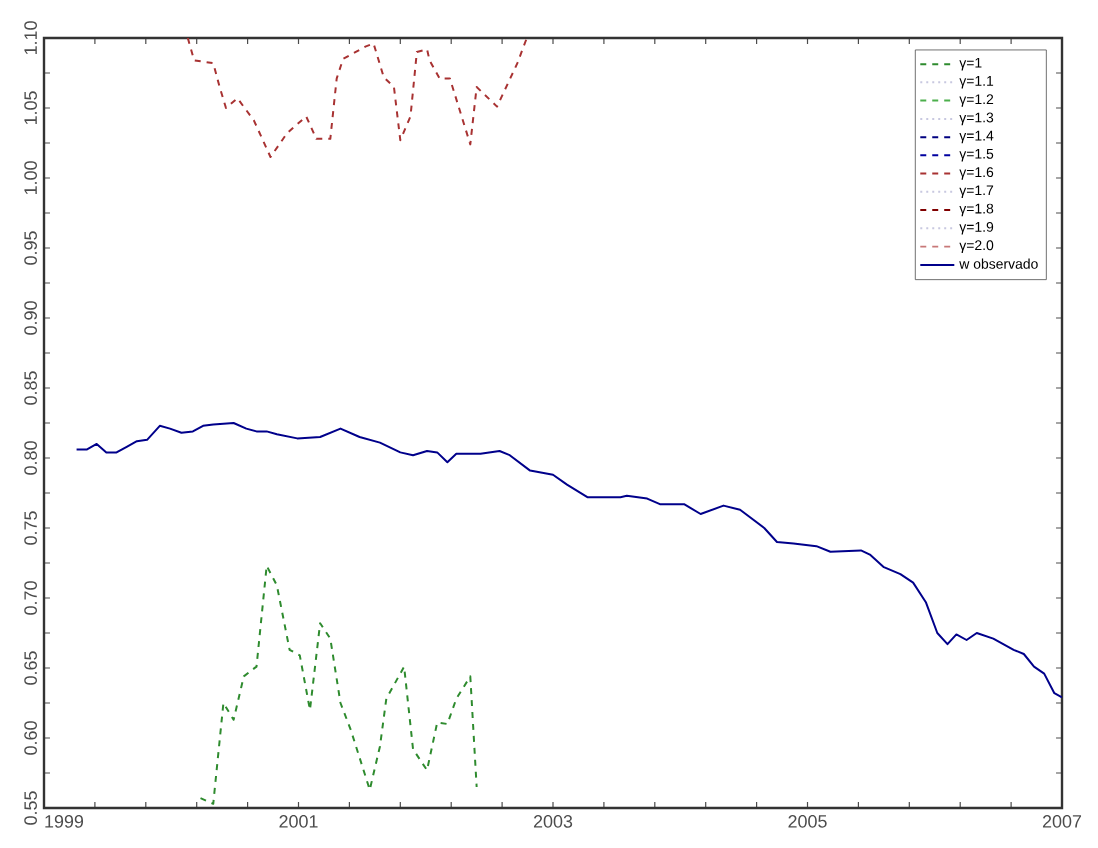  I want to click on x-tick-label: 2001, so click(298, 821).